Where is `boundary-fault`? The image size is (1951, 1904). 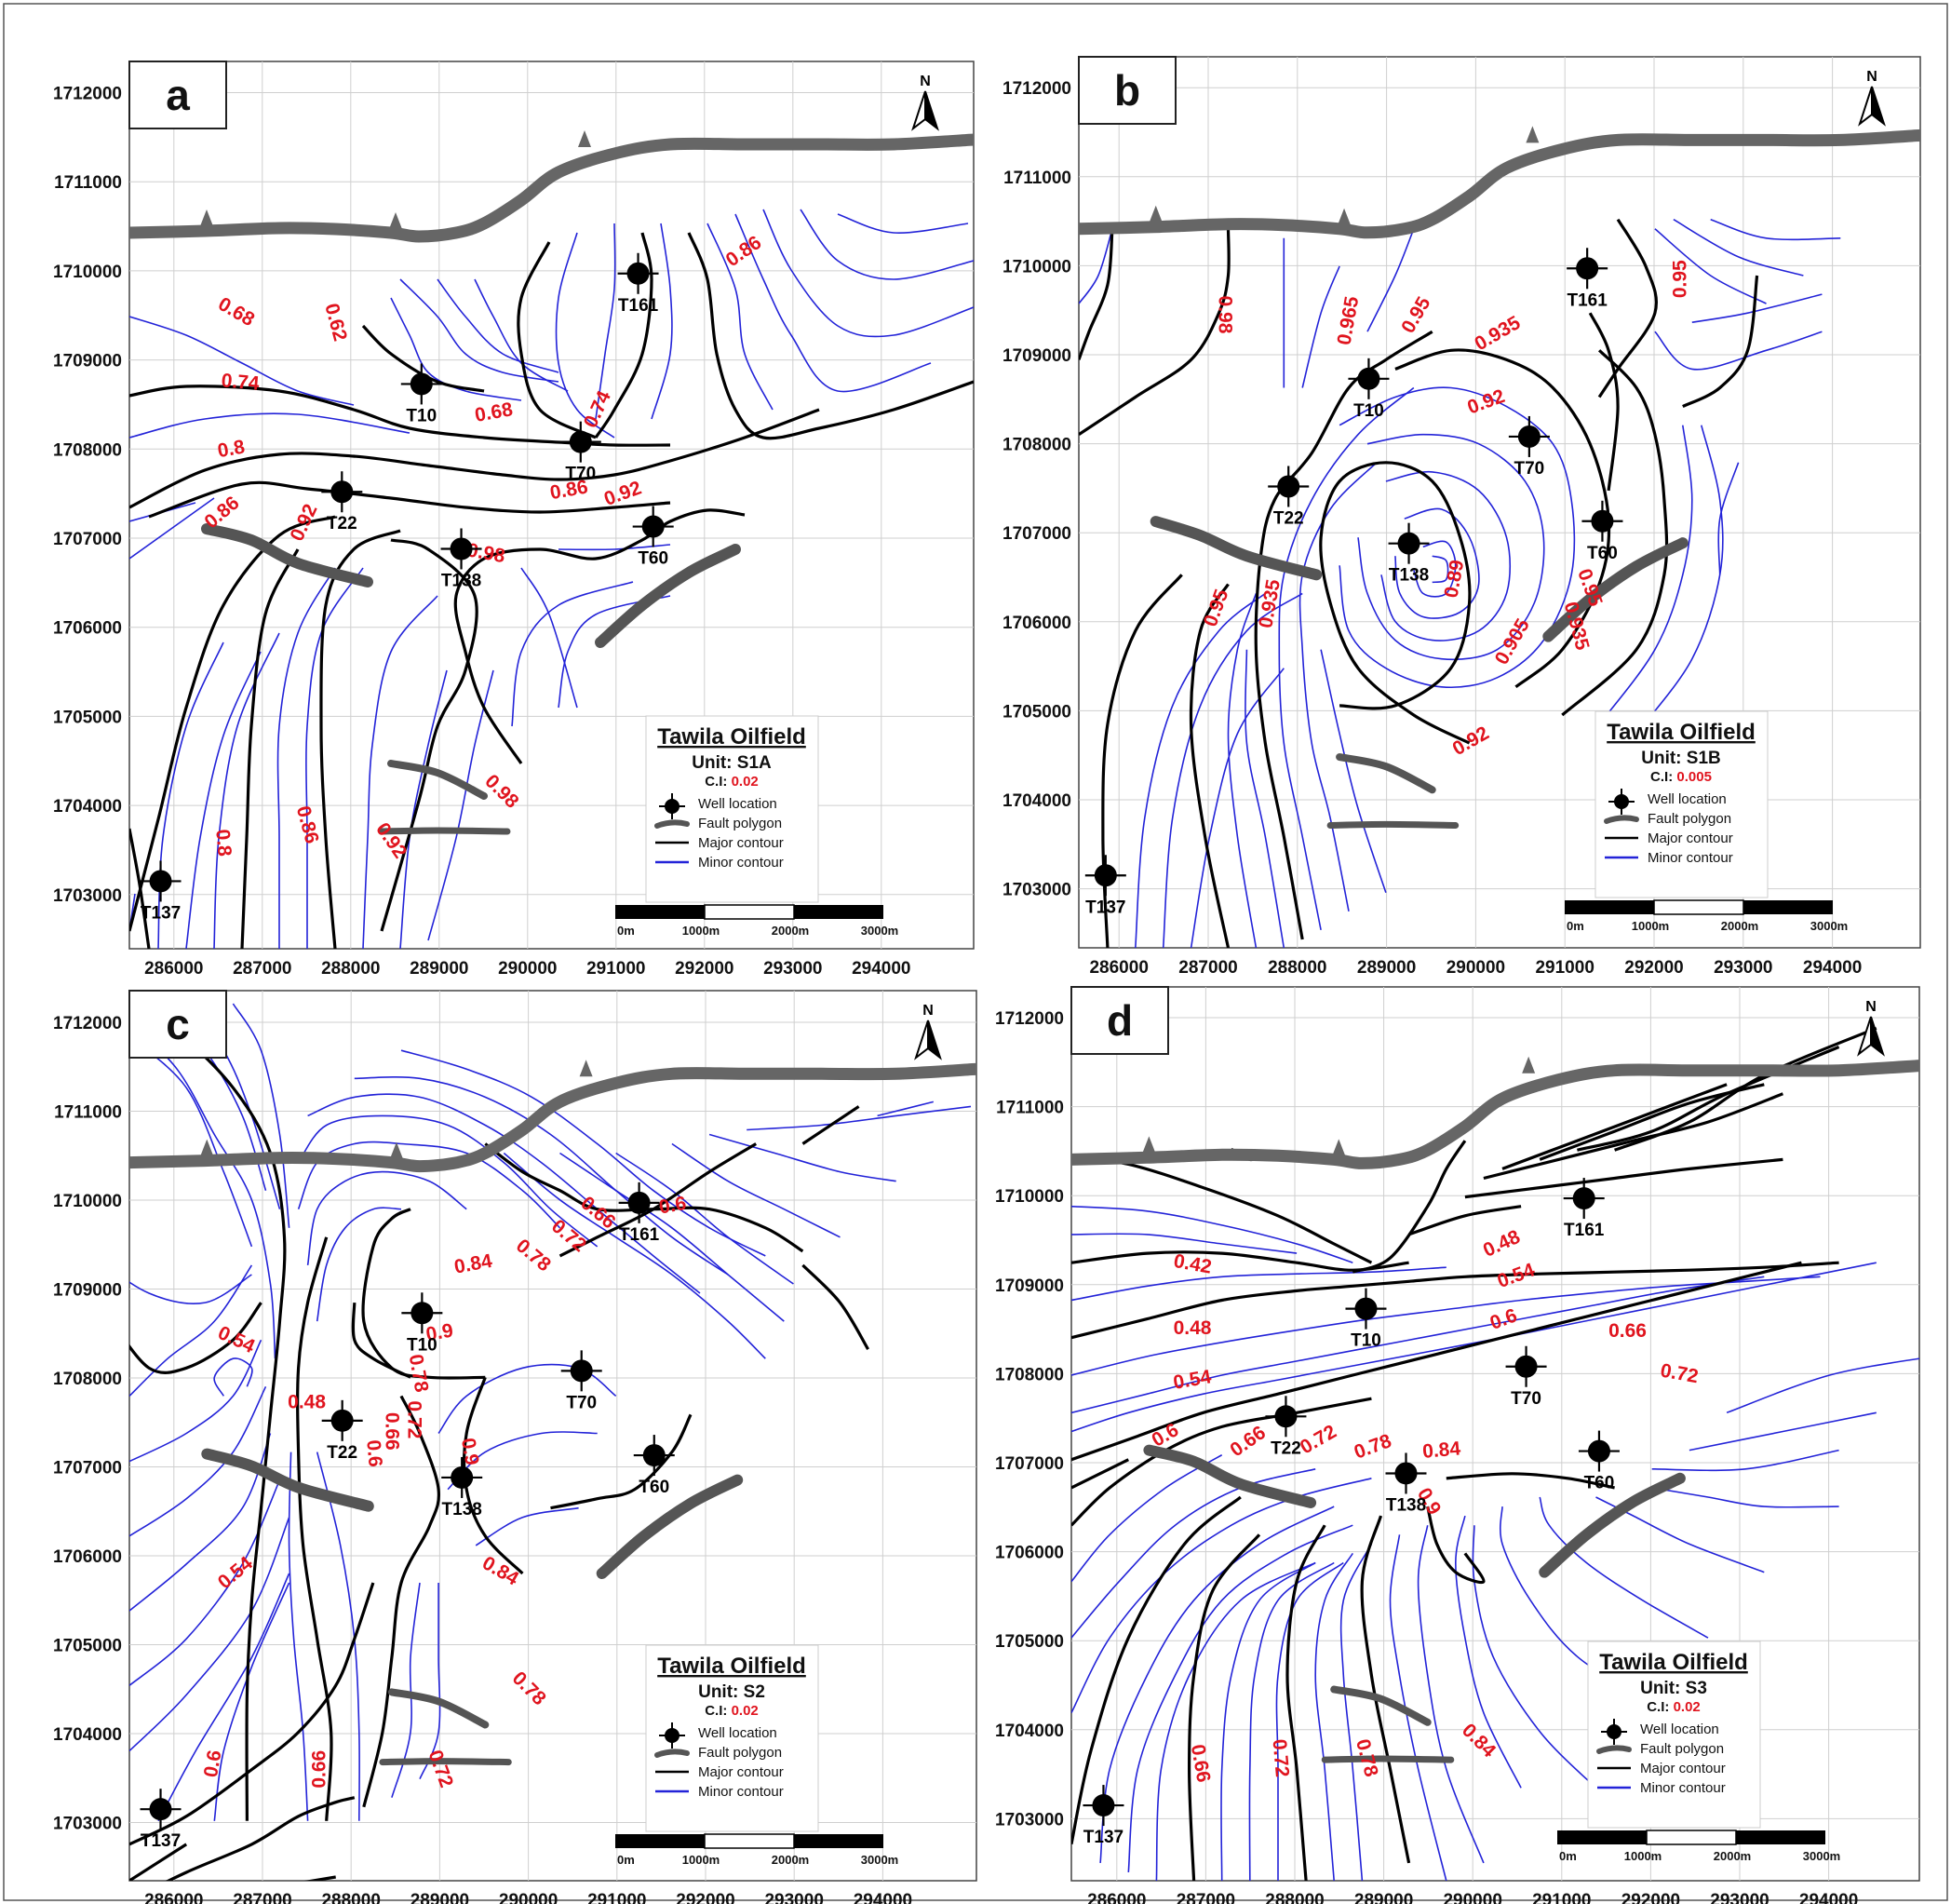
boundary-fault is located at coordinates (551, 188).